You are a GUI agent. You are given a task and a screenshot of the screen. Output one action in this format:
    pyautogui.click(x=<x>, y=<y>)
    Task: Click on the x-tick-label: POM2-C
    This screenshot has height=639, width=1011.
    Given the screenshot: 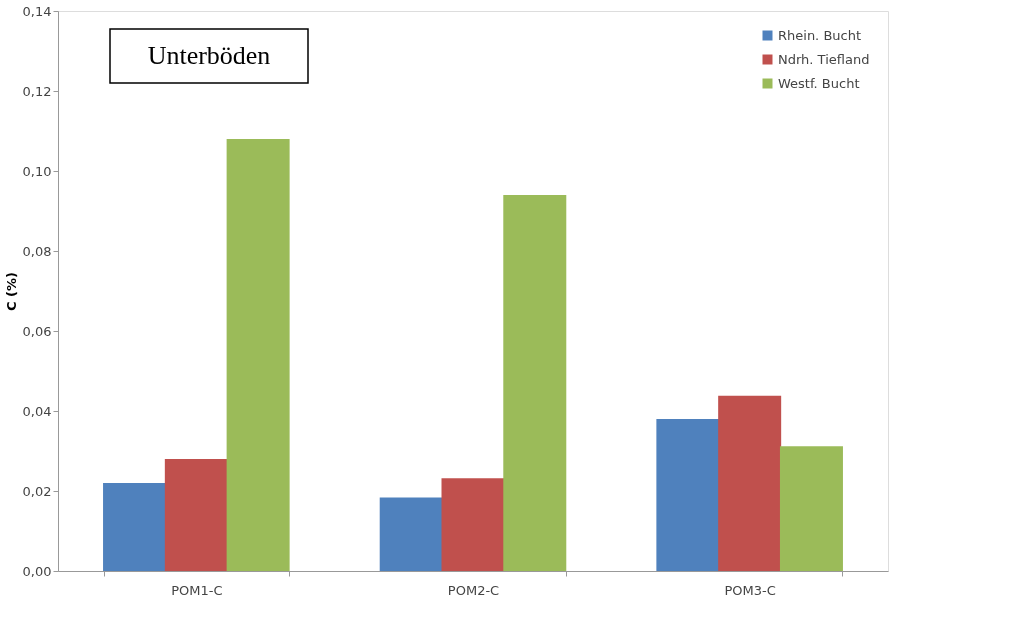 What is the action you would take?
    pyautogui.click(x=473, y=590)
    